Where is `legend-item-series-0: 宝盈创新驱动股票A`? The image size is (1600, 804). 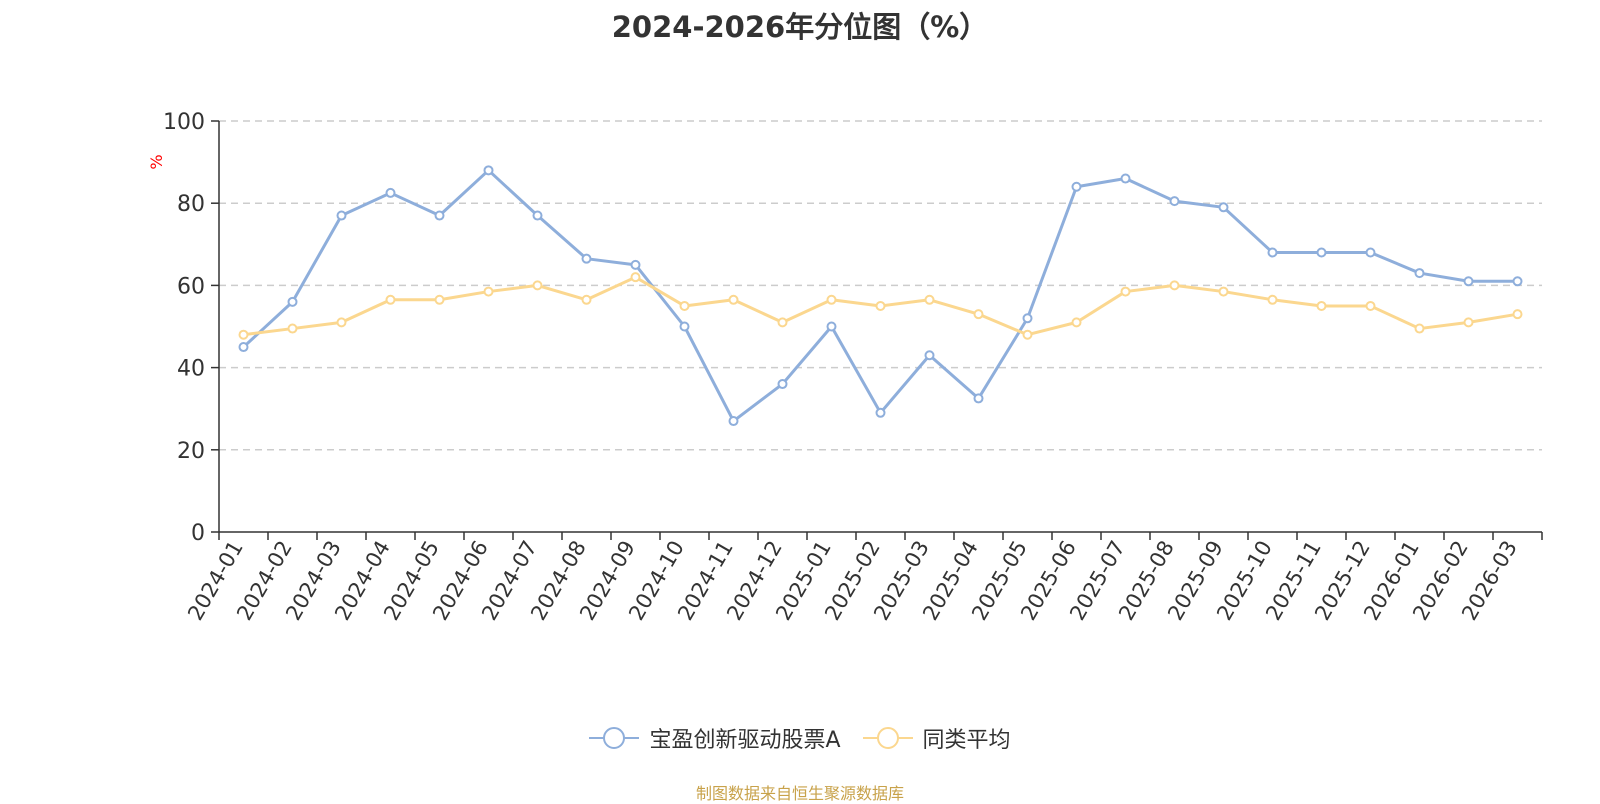
legend-item-series-0: 宝盈创新驱动股票A is located at coordinates (715, 738).